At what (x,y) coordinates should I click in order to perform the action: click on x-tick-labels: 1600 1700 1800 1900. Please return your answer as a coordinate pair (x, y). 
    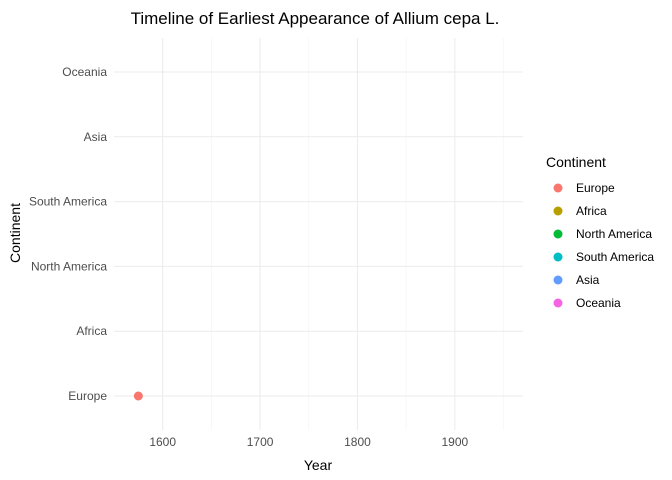
    Looking at the image, I should click on (308, 442).